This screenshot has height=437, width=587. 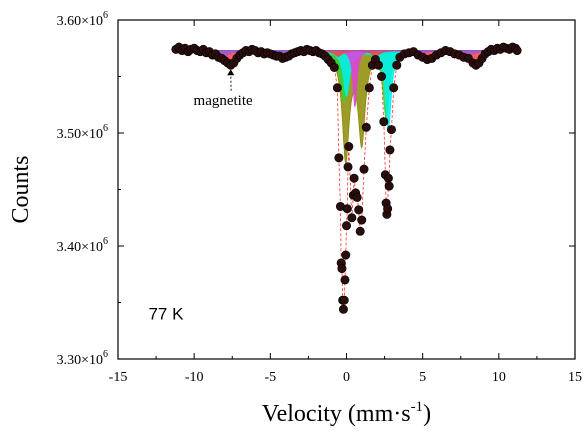 What do you see at coordinates (82, 245) in the screenshot?
I see `y-tick-label: 3.40×10⁶` at bounding box center [82, 245].